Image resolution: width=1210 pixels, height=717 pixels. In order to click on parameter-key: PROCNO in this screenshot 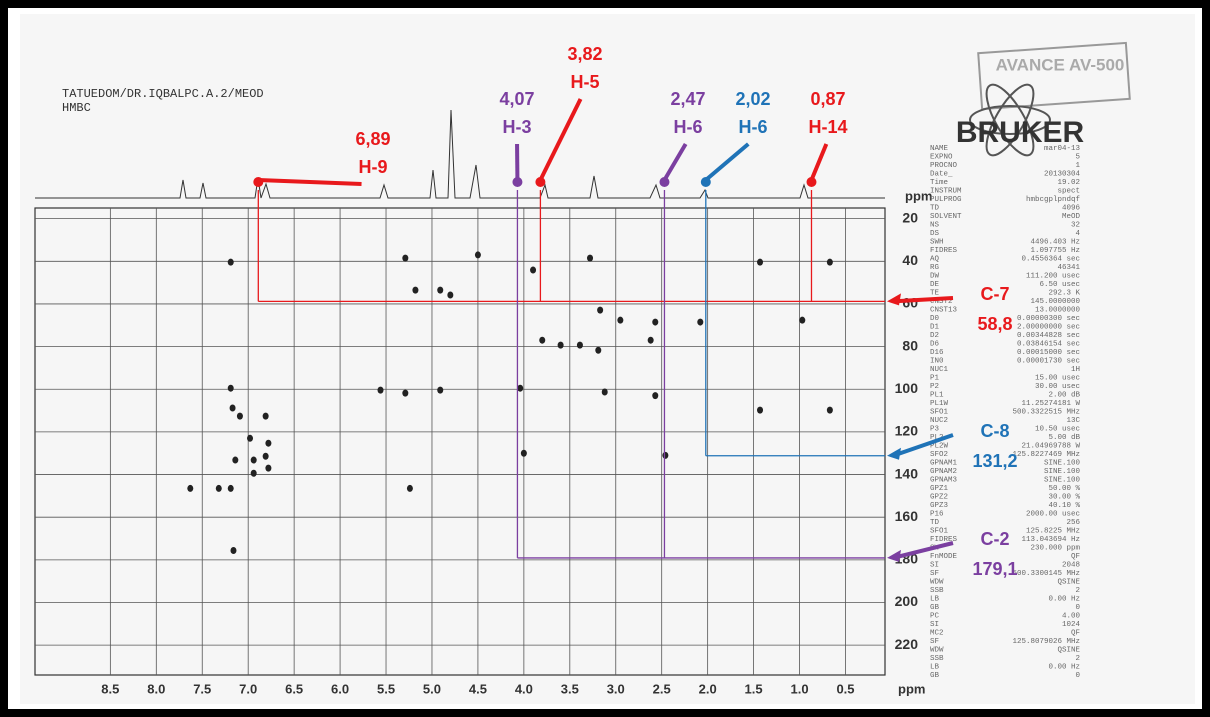, I will do `click(944, 166)`.